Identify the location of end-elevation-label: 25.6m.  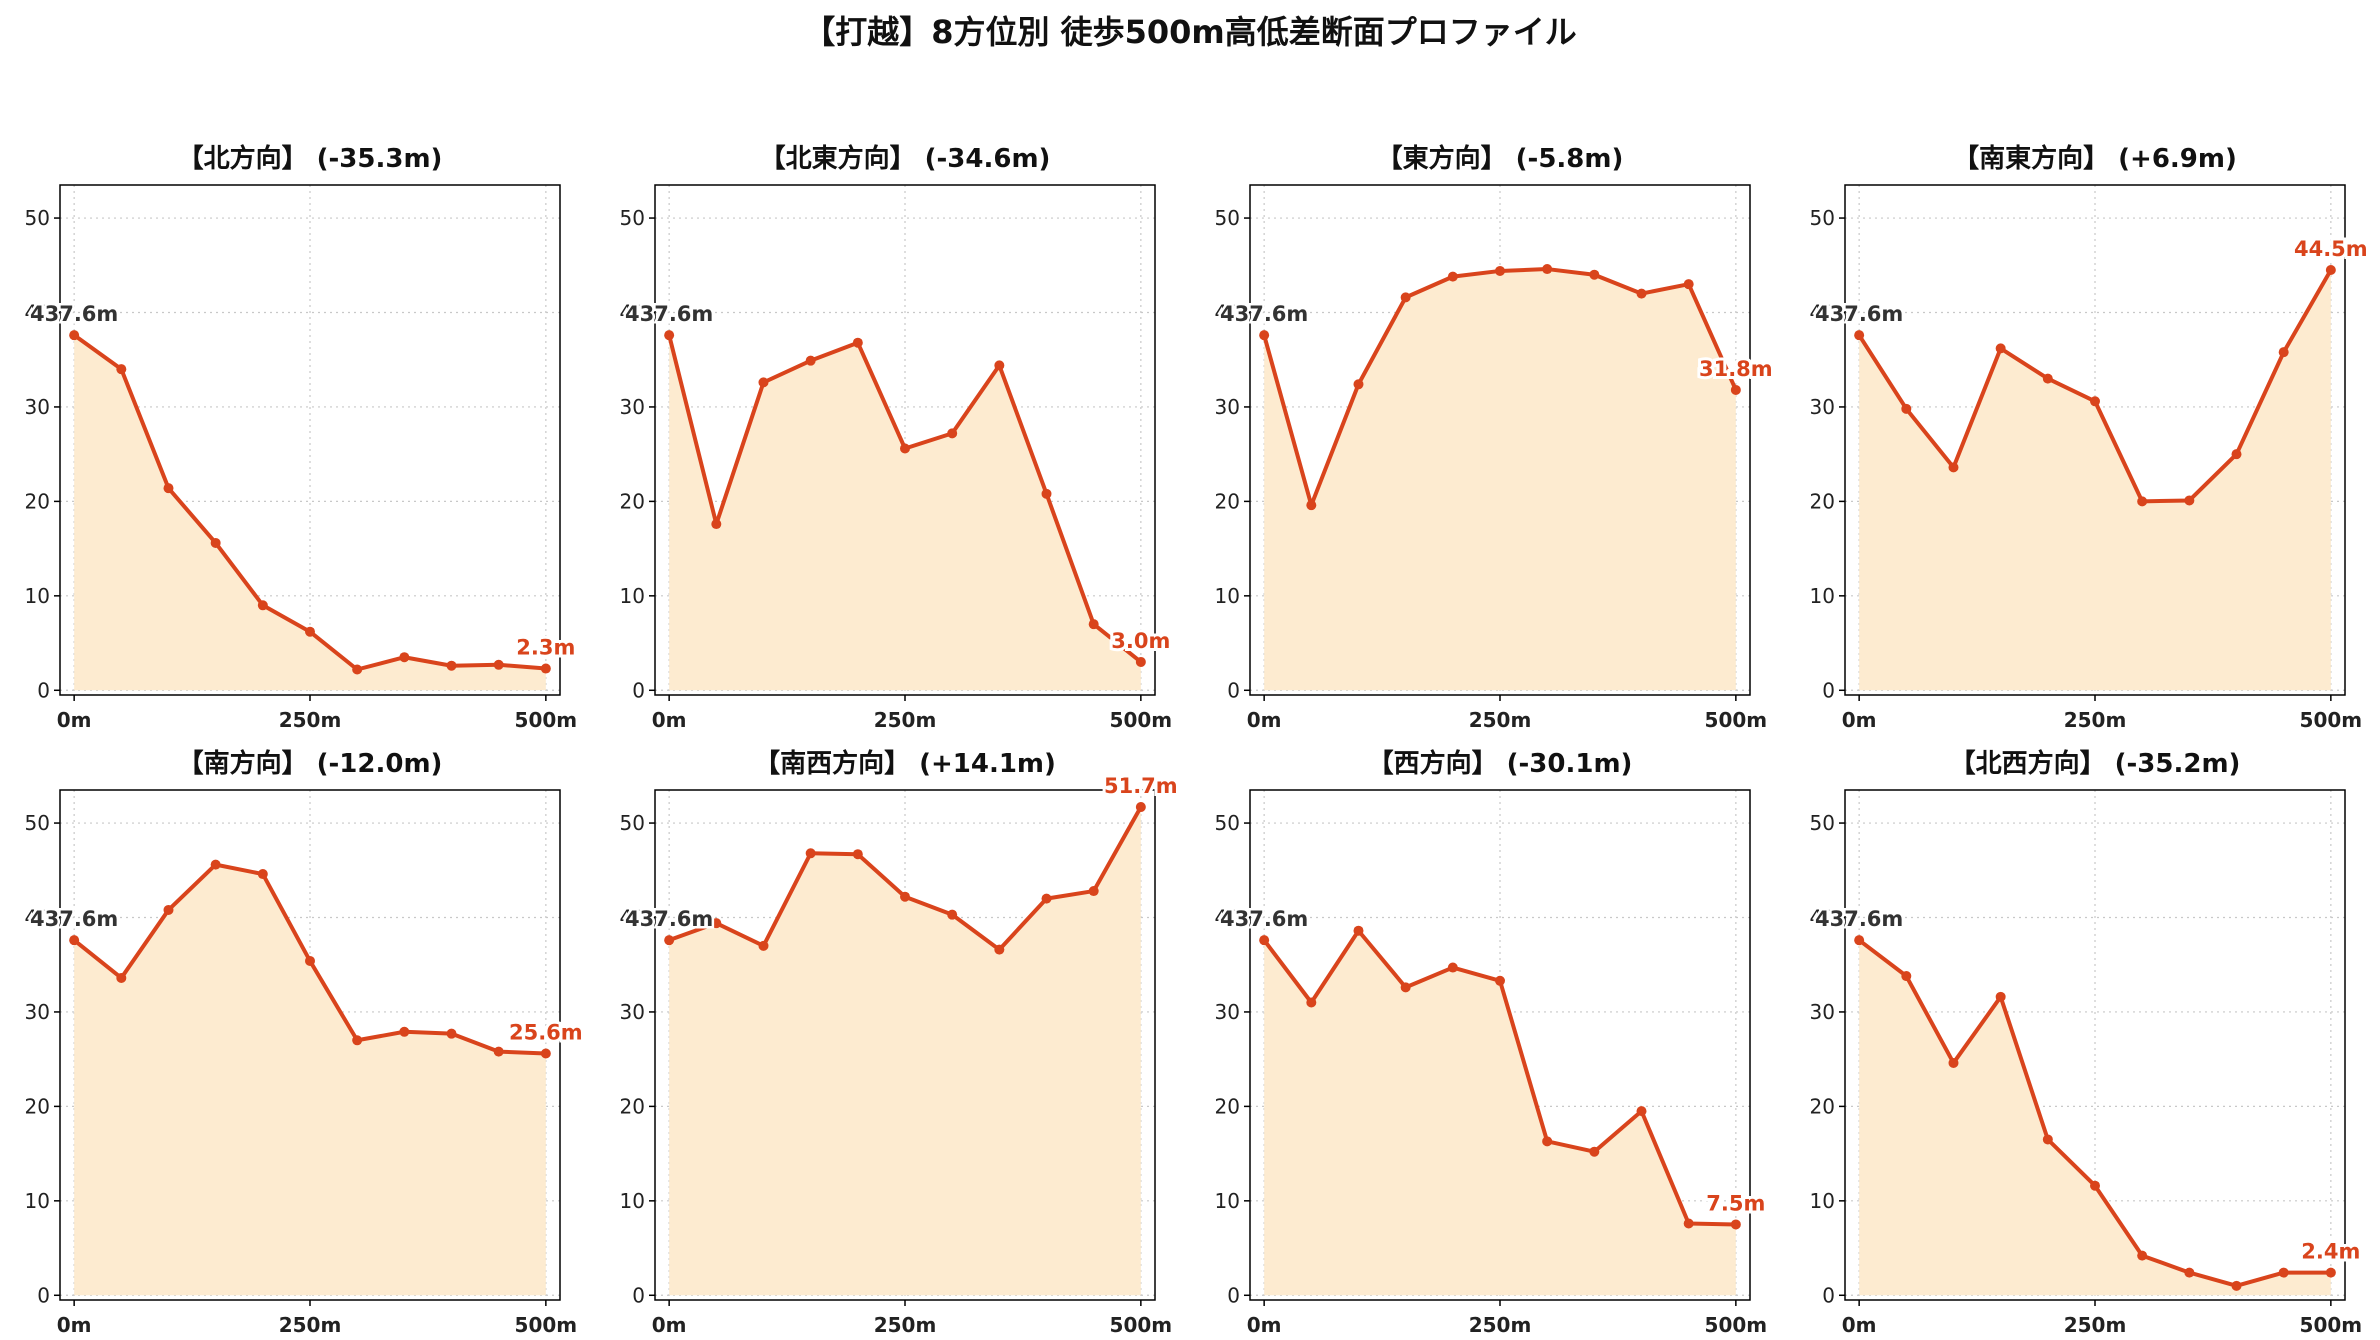
(546, 1033).